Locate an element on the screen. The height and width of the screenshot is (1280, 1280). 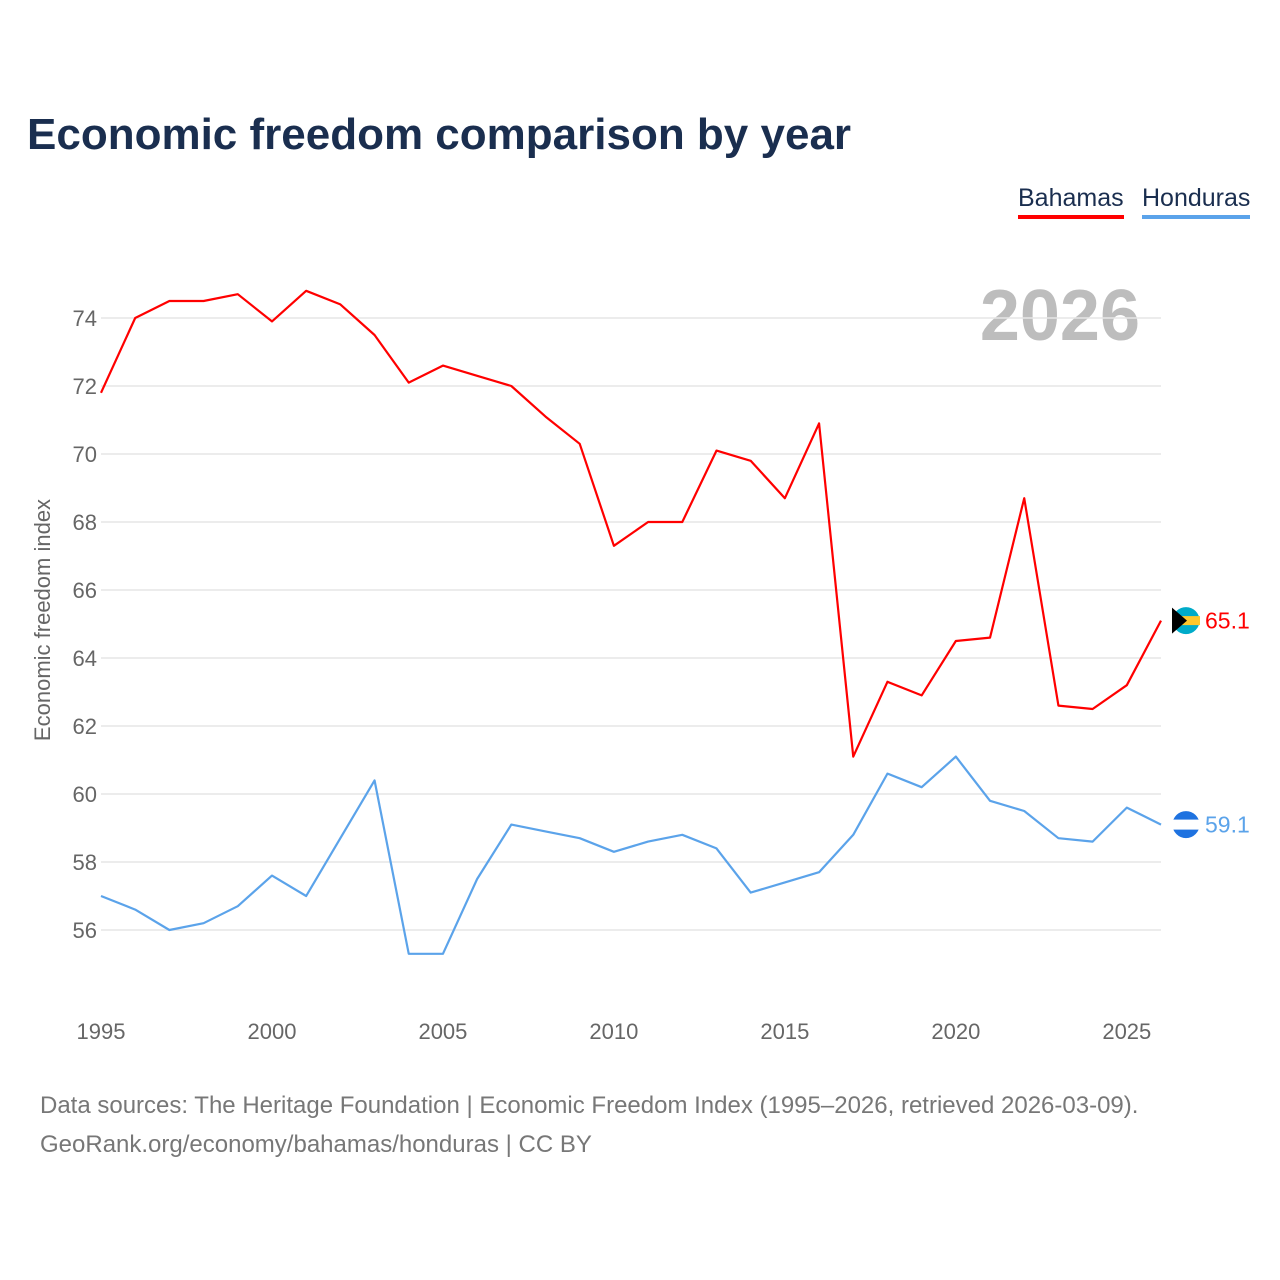
y-tick-label: 64 is located at coordinates (85, 658).